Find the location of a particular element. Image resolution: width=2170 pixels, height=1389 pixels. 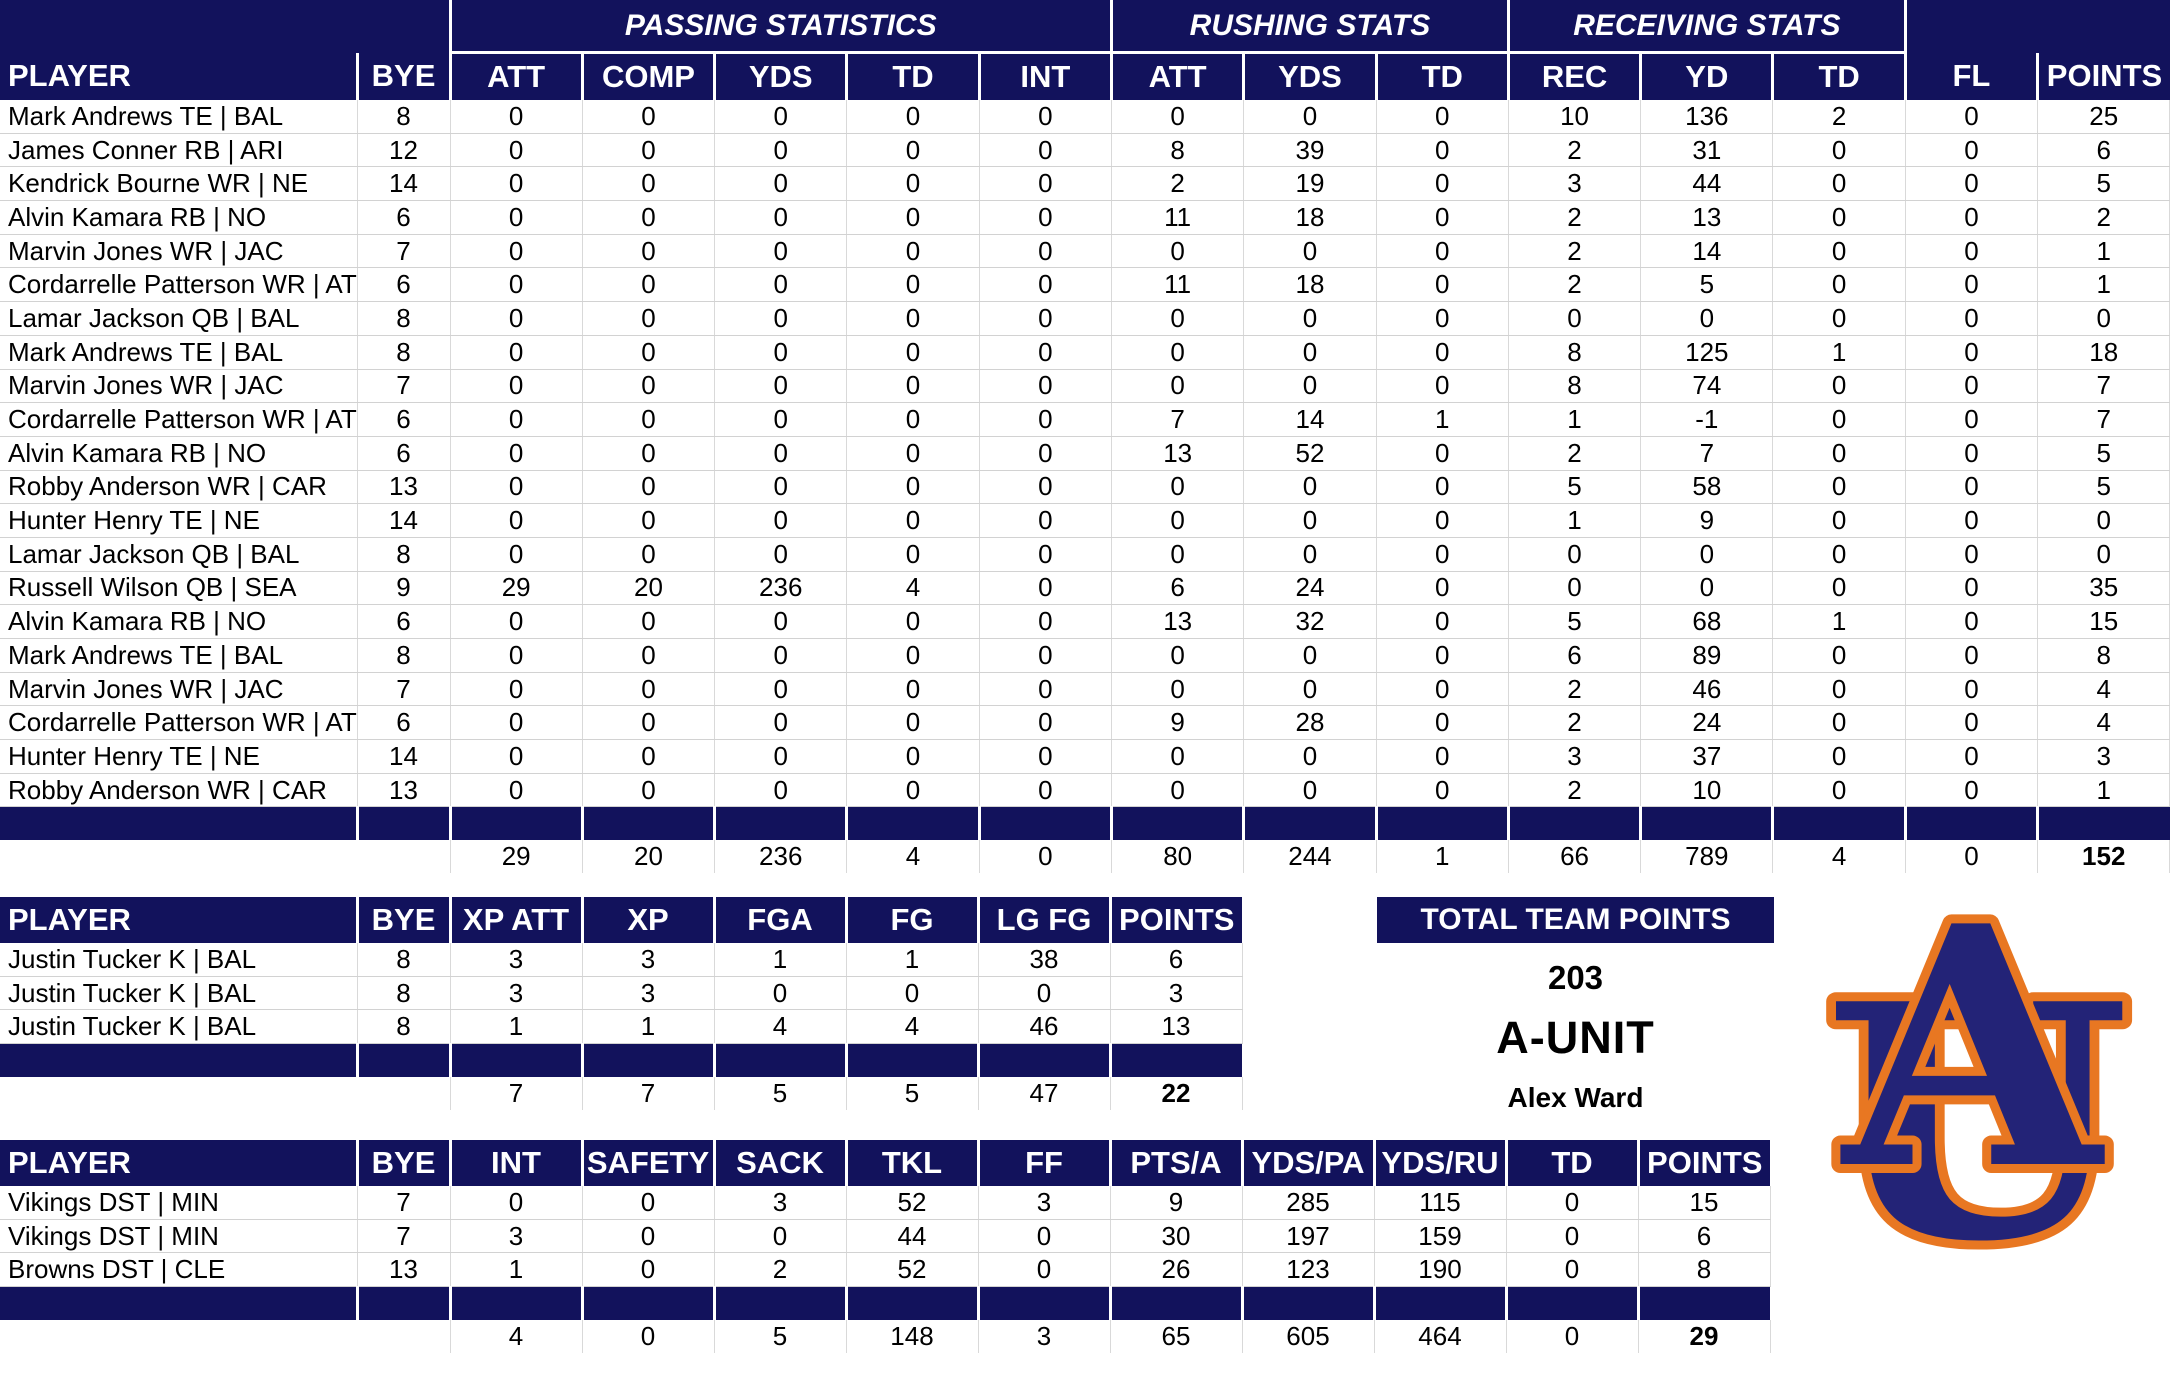

column-header: SACK is located at coordinates (779, 1163).